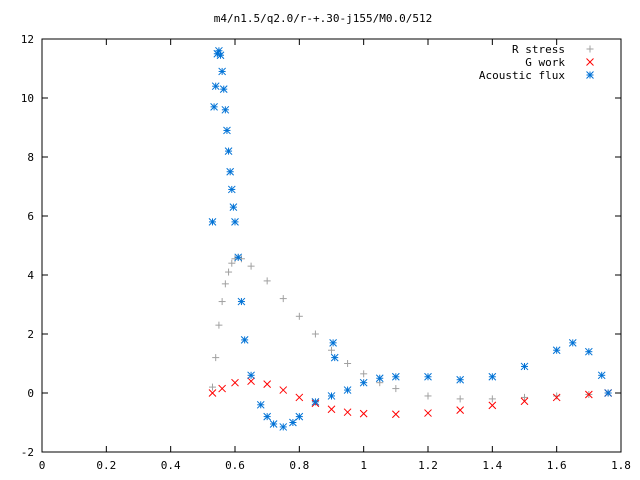  What do you see at coordinates (522, 75) in the screenshot?
I see `legend-label: Acoustic flux` at bounding box center [522, 75].